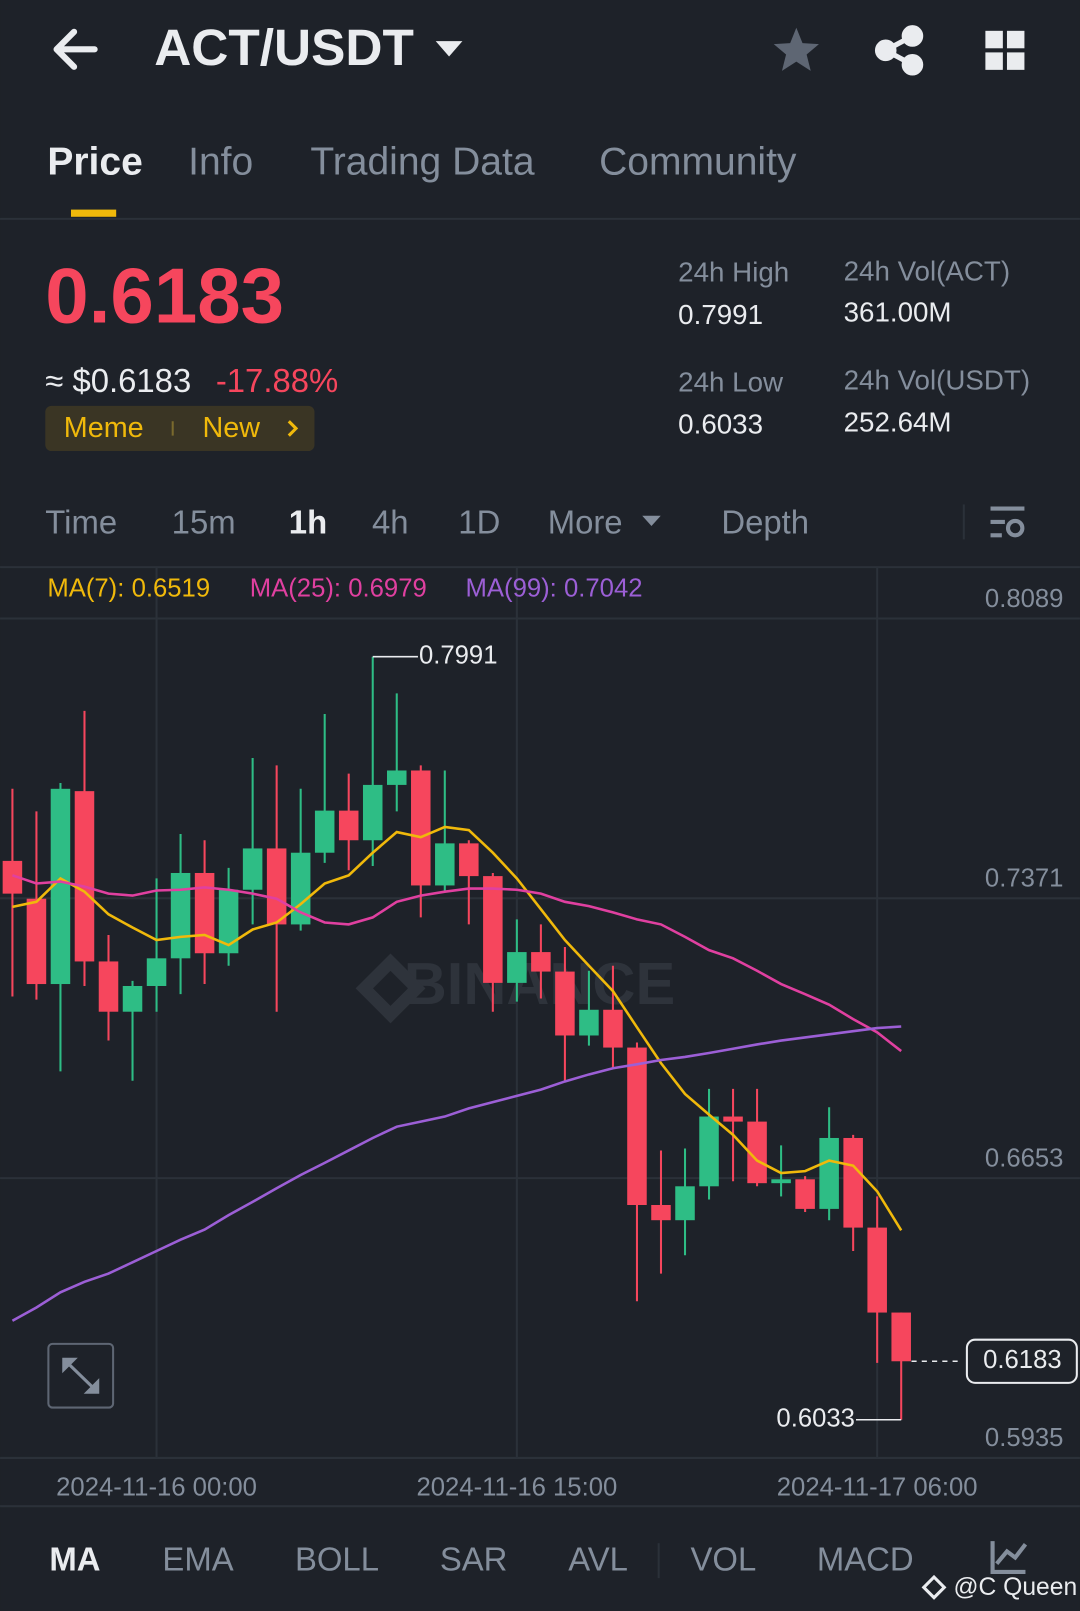  Describe the element at coordinates (877, 1488) in the screenshot. I see `x-tick-label: 2024-11-17 06:00` at that location.